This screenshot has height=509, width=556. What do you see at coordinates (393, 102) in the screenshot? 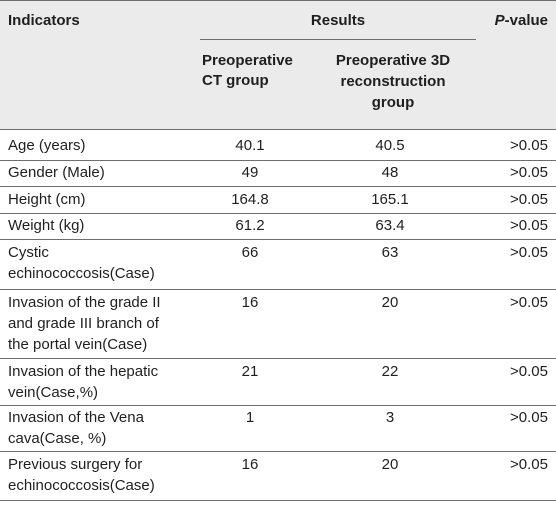
I see `recon-group-header-line-3: group` at bounding box center [393, 102].